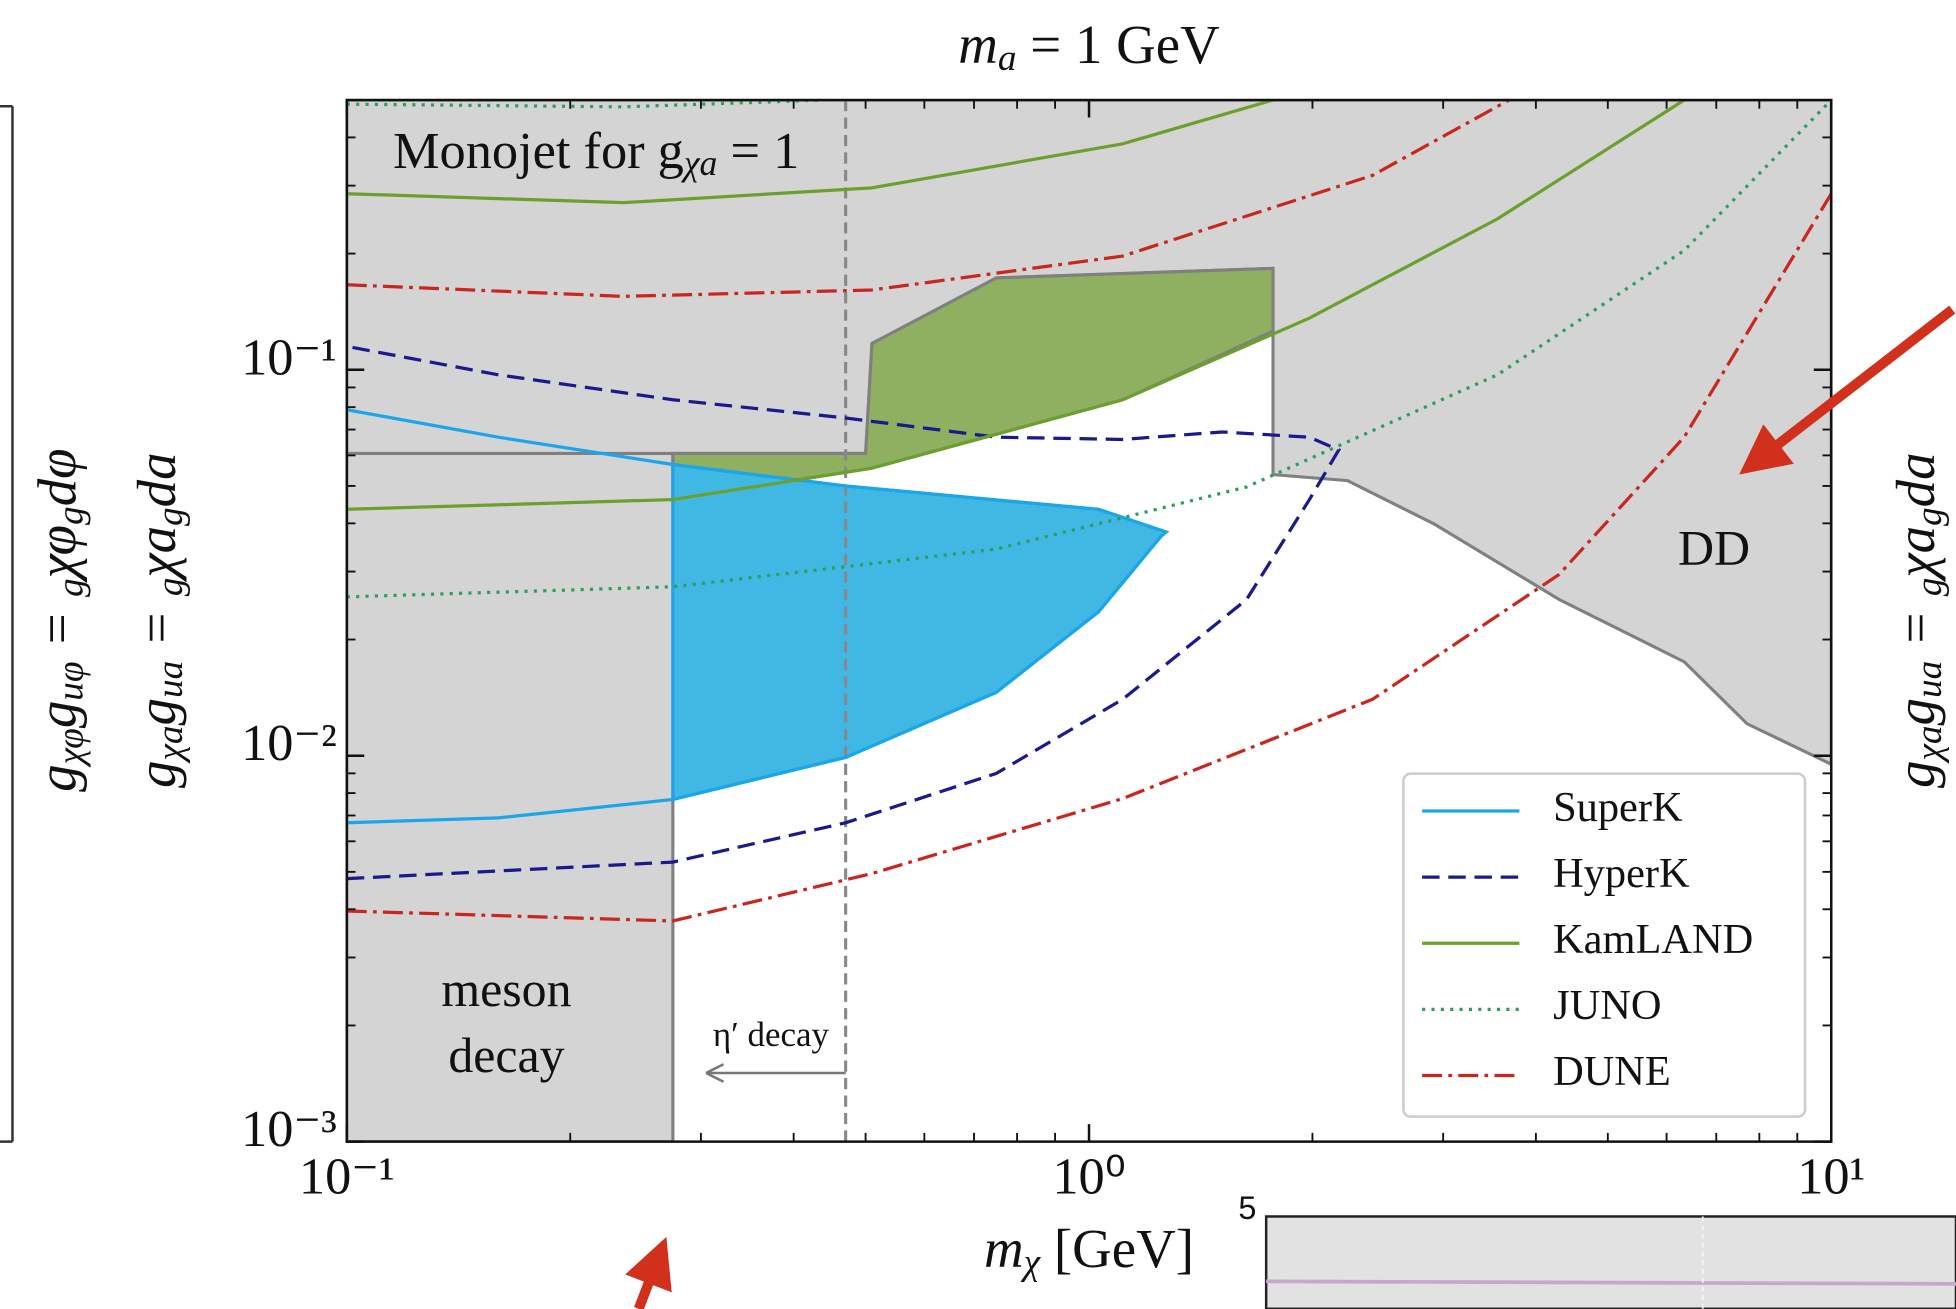 The height and width of the screenshot is (1309, 1956). What do you see at coordinates (156, 554) in the screenshot?
I see `y-axis-label-part: χa` at bounding box center [156, 554].